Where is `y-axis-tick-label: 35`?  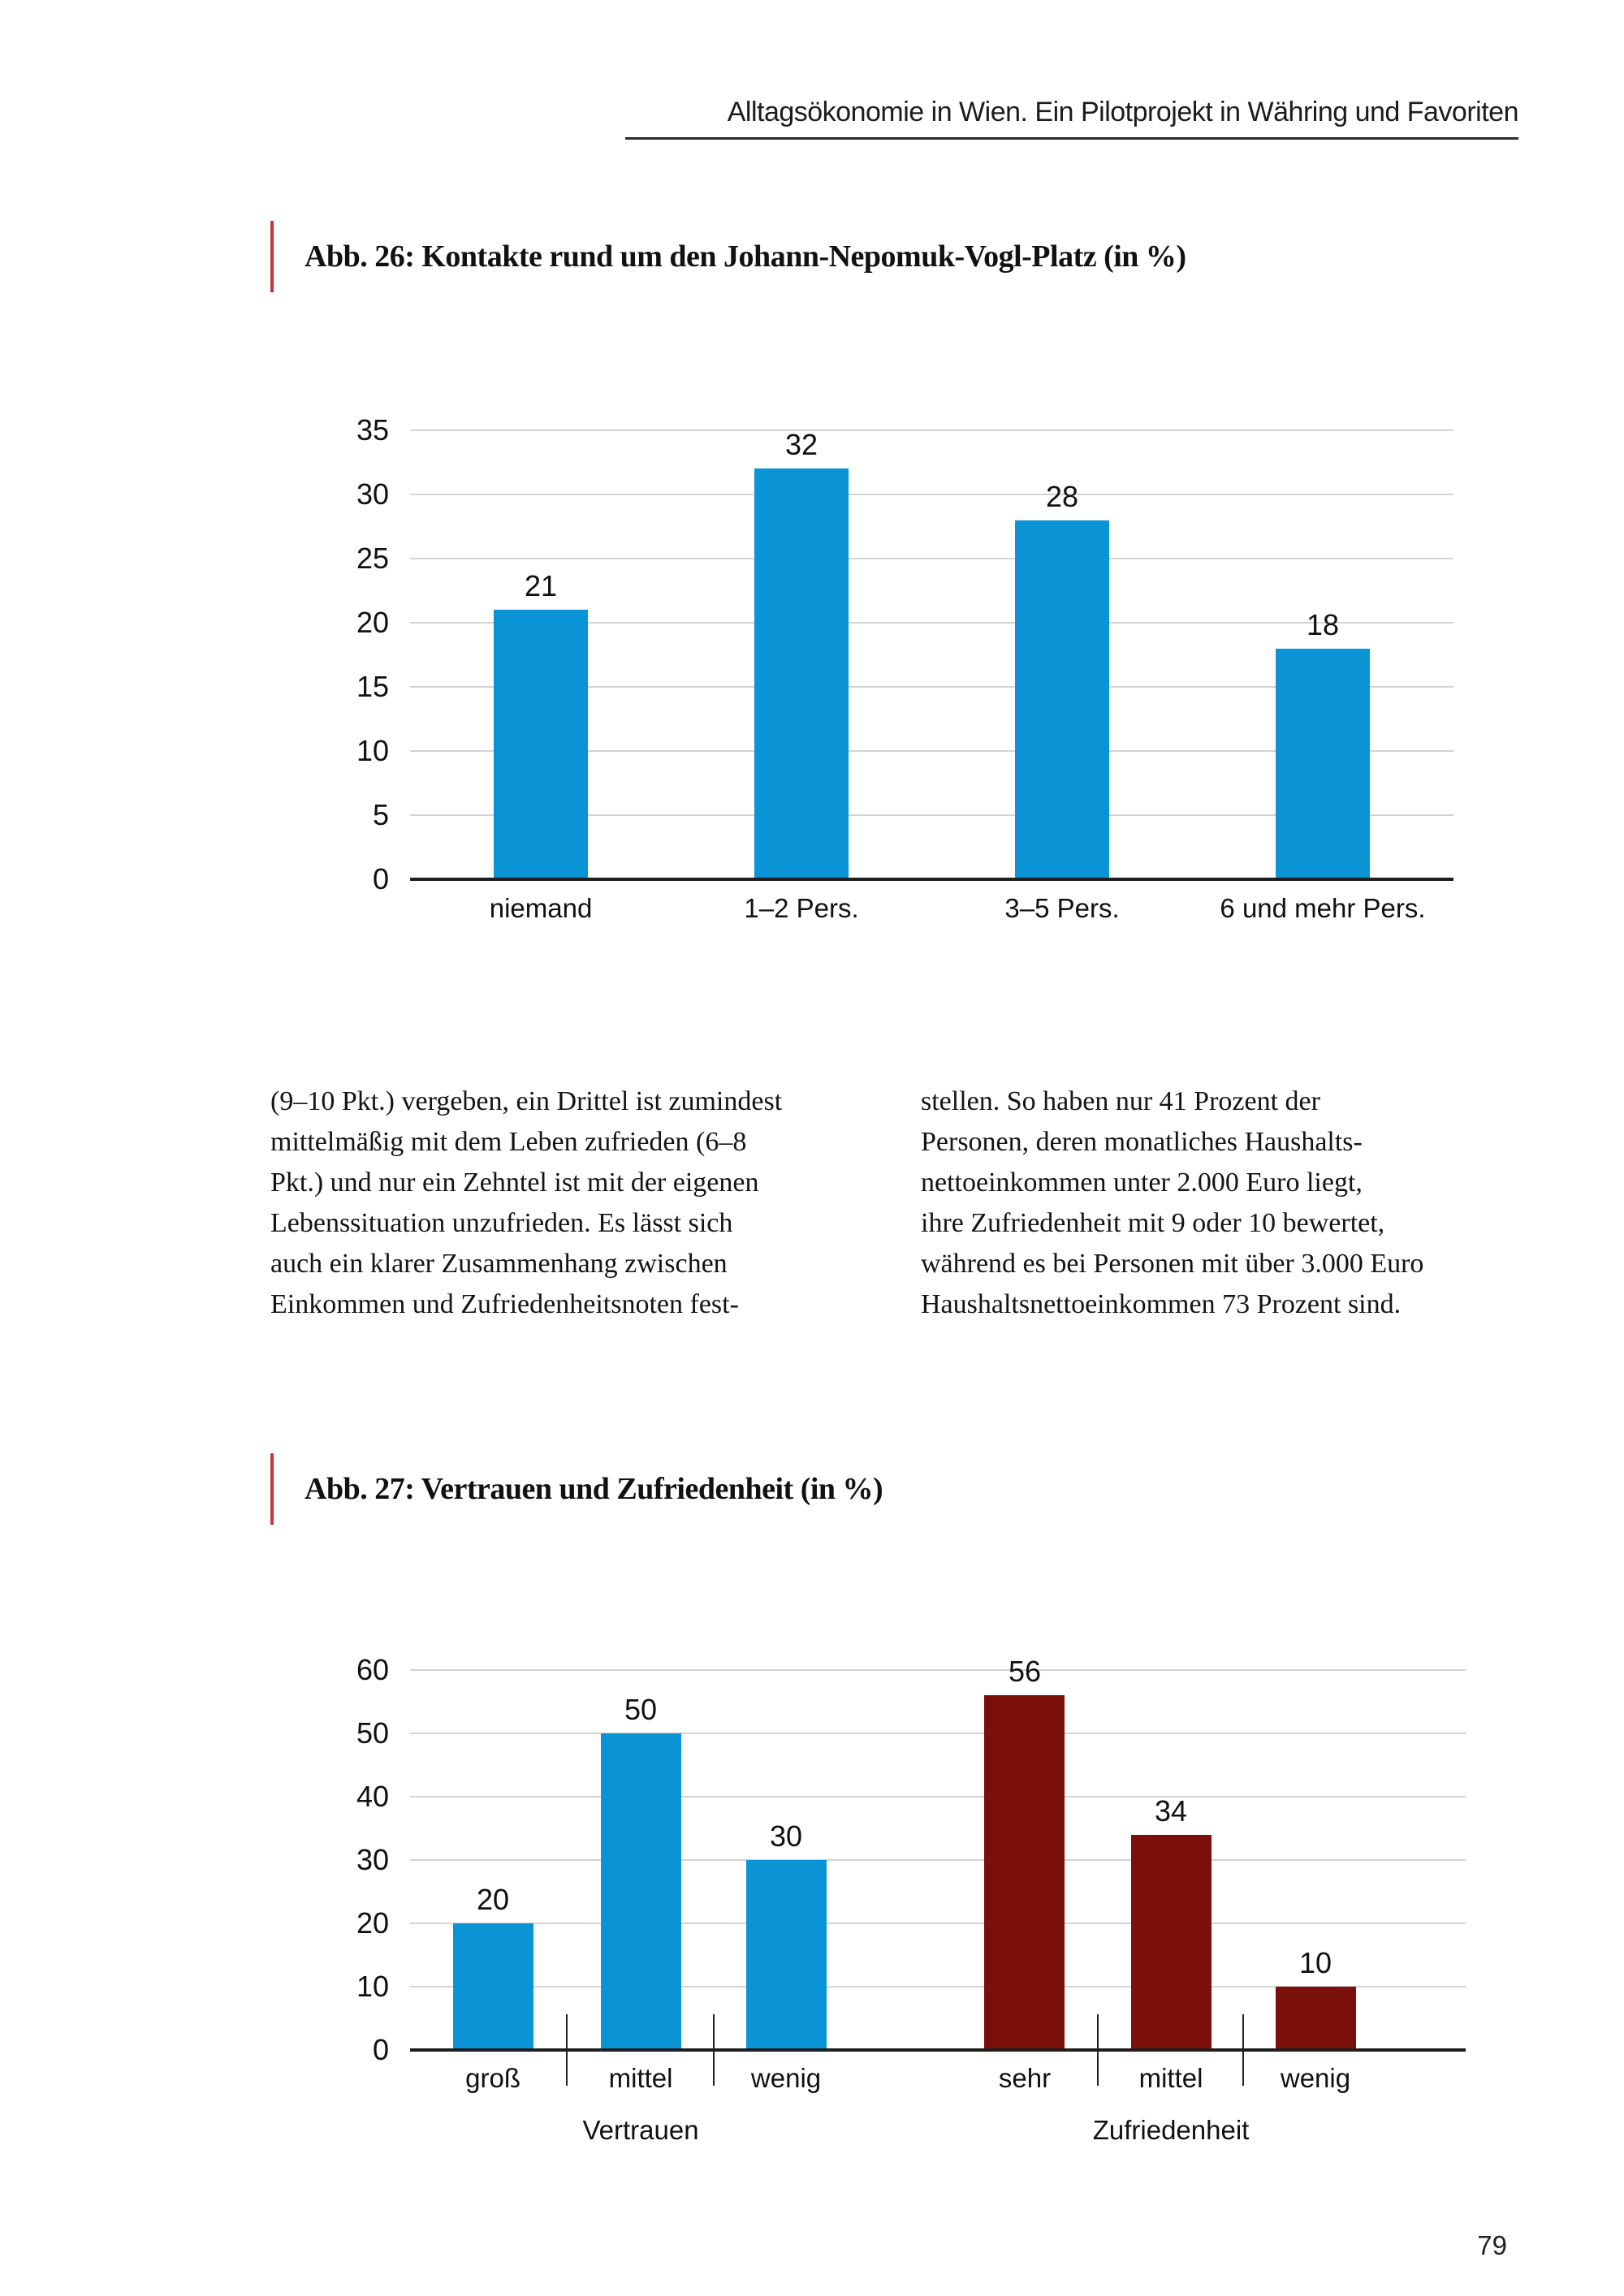 y-axis-tick-label: 35 is located at coordinates (373, 430).